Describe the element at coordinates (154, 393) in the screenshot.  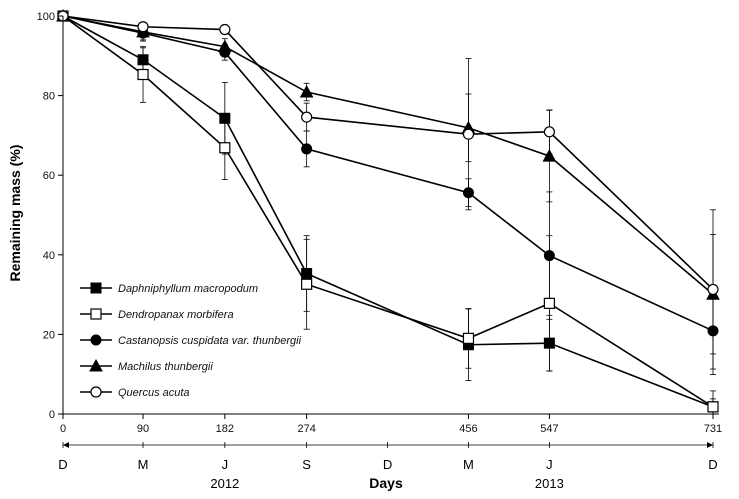
I see `legend-label: Quercus acuta` at that location.